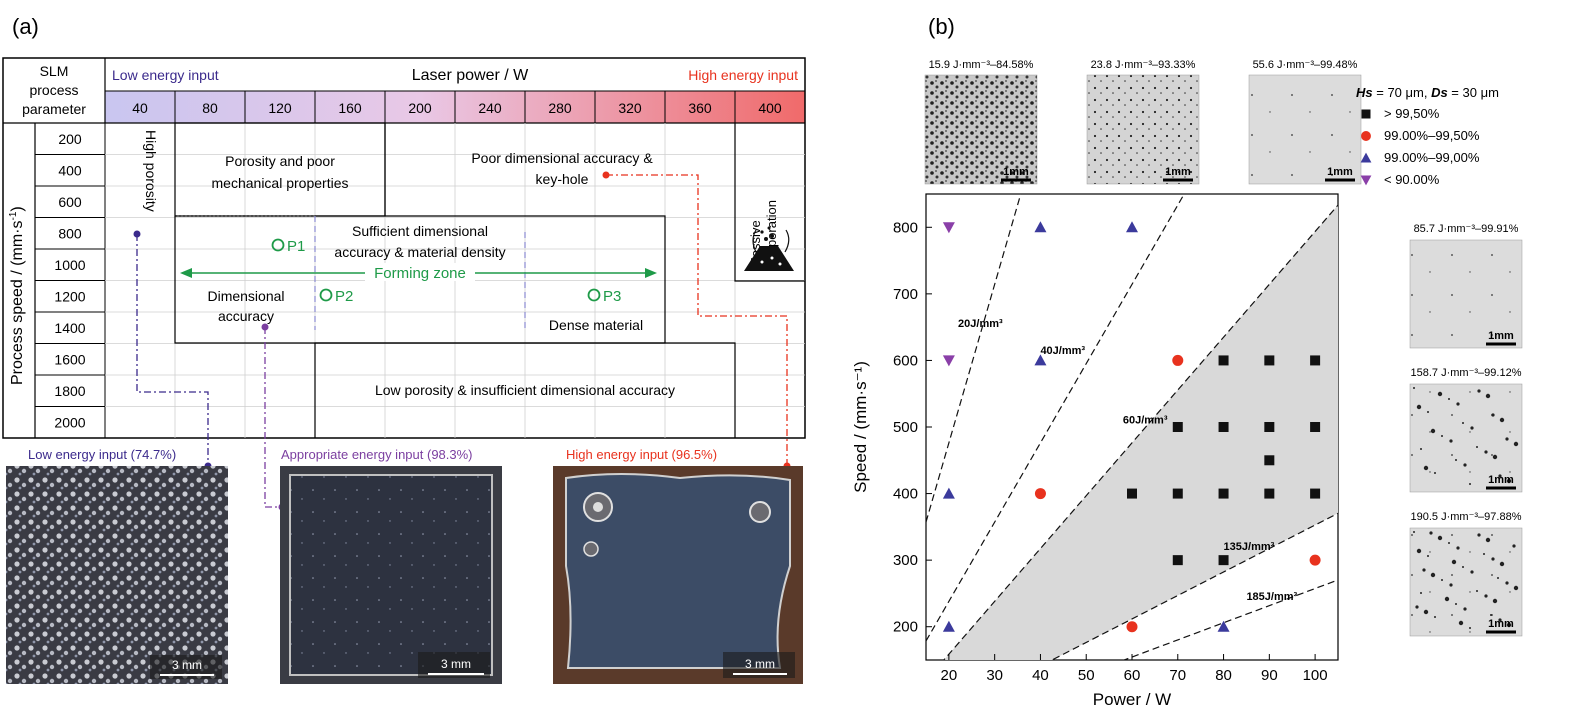 The width and height of the screenshot is (1594, 709). What do you see at coordinates (165, 75) in the screenshot?
I see `low-energy-label: Low energy input` at bounding box center [165, 75].